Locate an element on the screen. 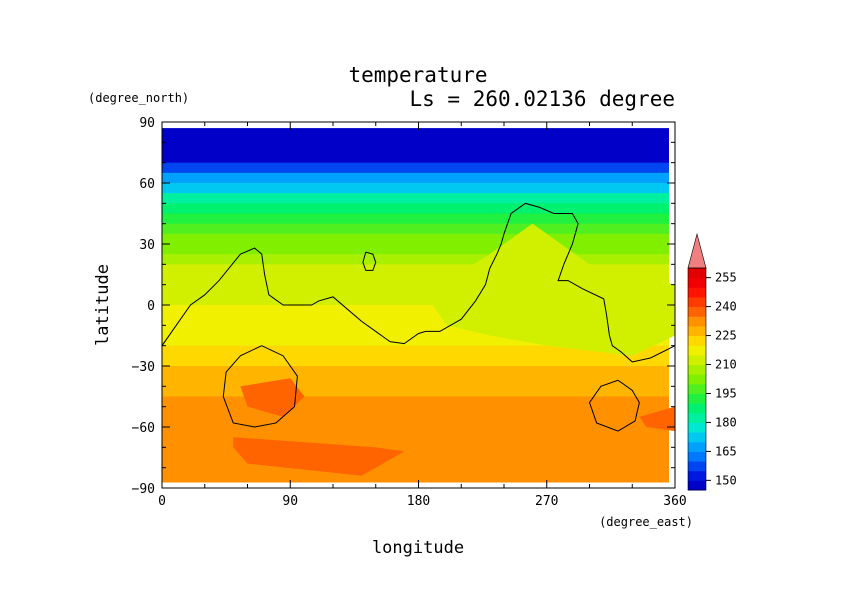 This screenshot has width=842, height=595. contour-ring-hellas is located at coordinates (260, 386).